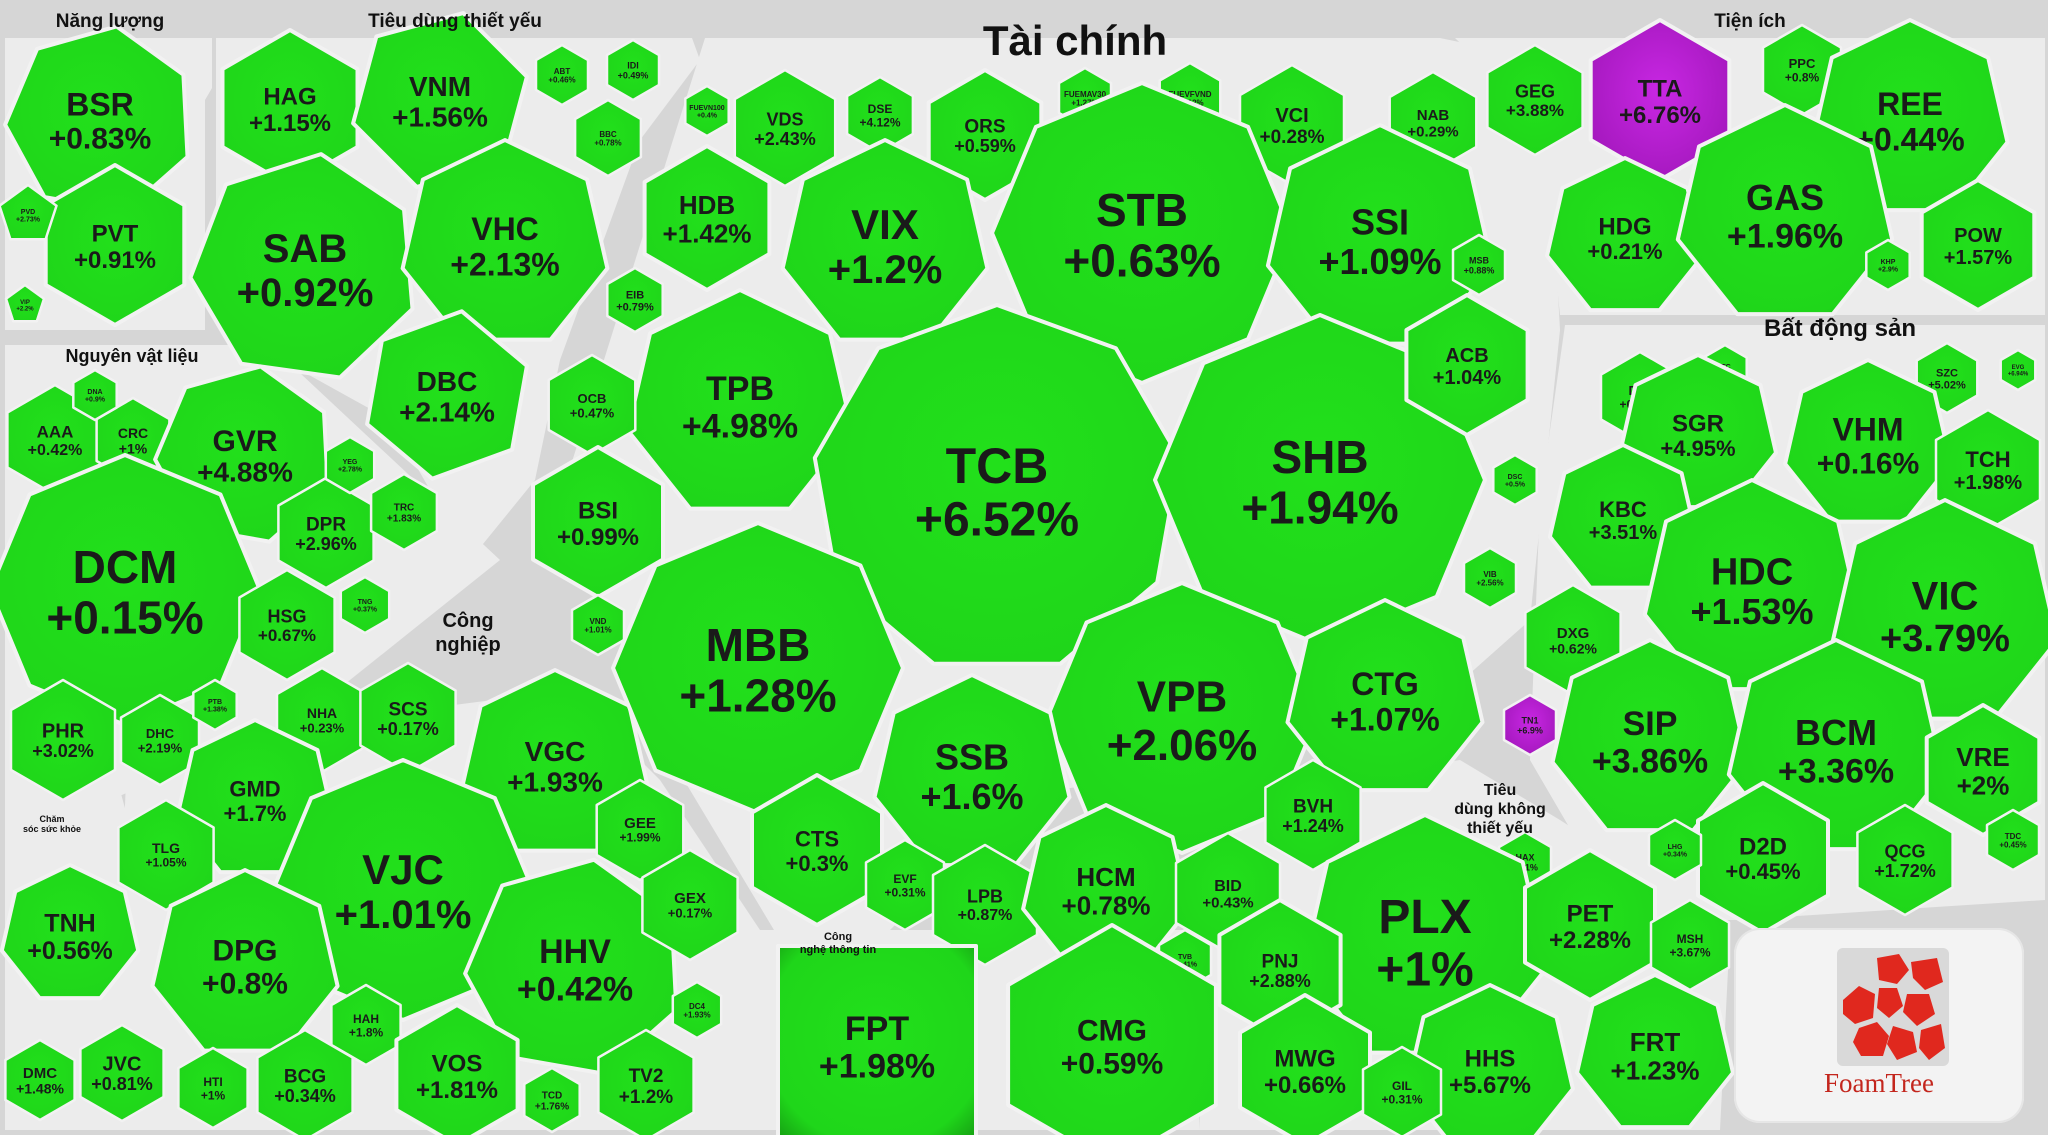  I want to click on stock-cell-bbc: BBC+0.78%, so click(608, 138).